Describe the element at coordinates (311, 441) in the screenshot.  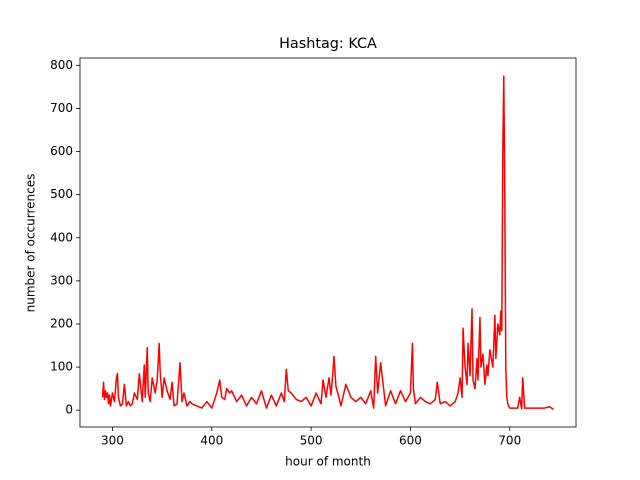
I see `x-tick-label: 500` at that location.